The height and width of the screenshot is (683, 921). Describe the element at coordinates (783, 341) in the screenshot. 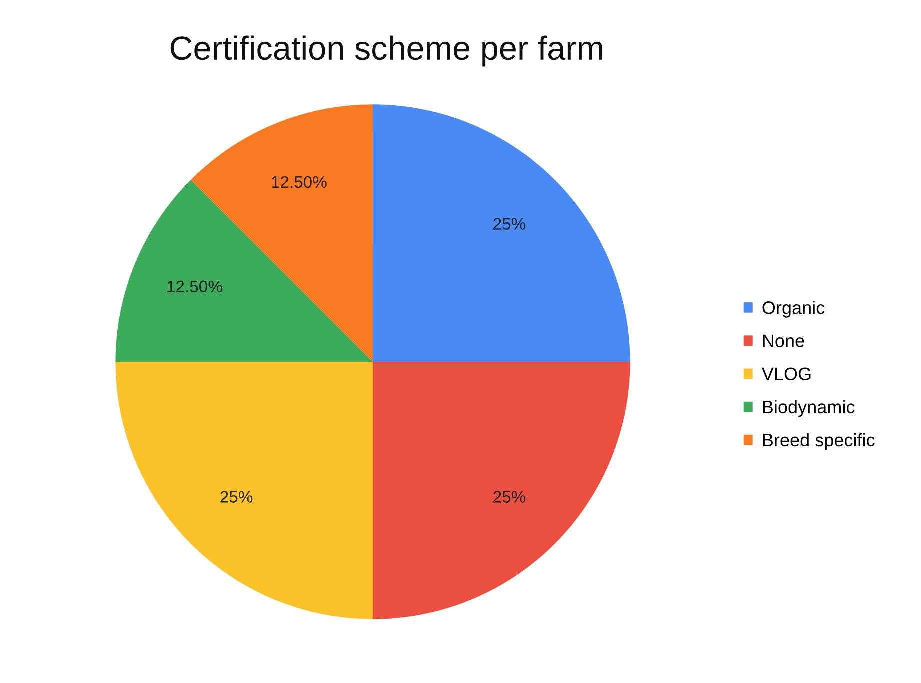

I see `legend-label: None` at that location.